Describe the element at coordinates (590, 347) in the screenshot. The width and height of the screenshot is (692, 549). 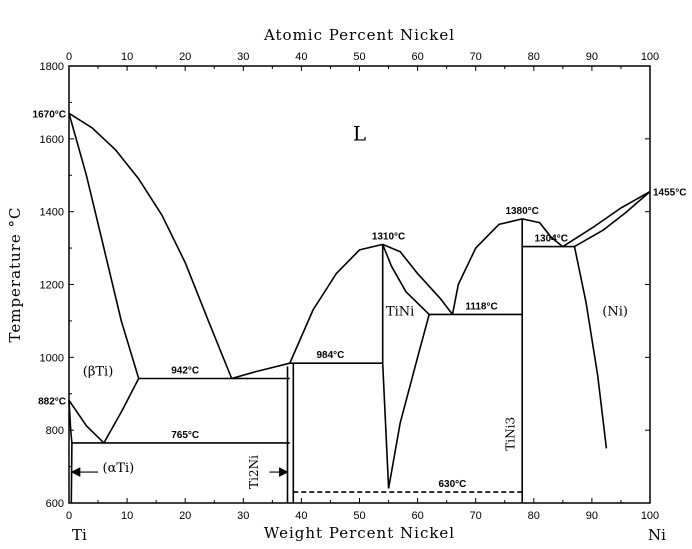
I see `phase-line-ni-solvus` at that location.